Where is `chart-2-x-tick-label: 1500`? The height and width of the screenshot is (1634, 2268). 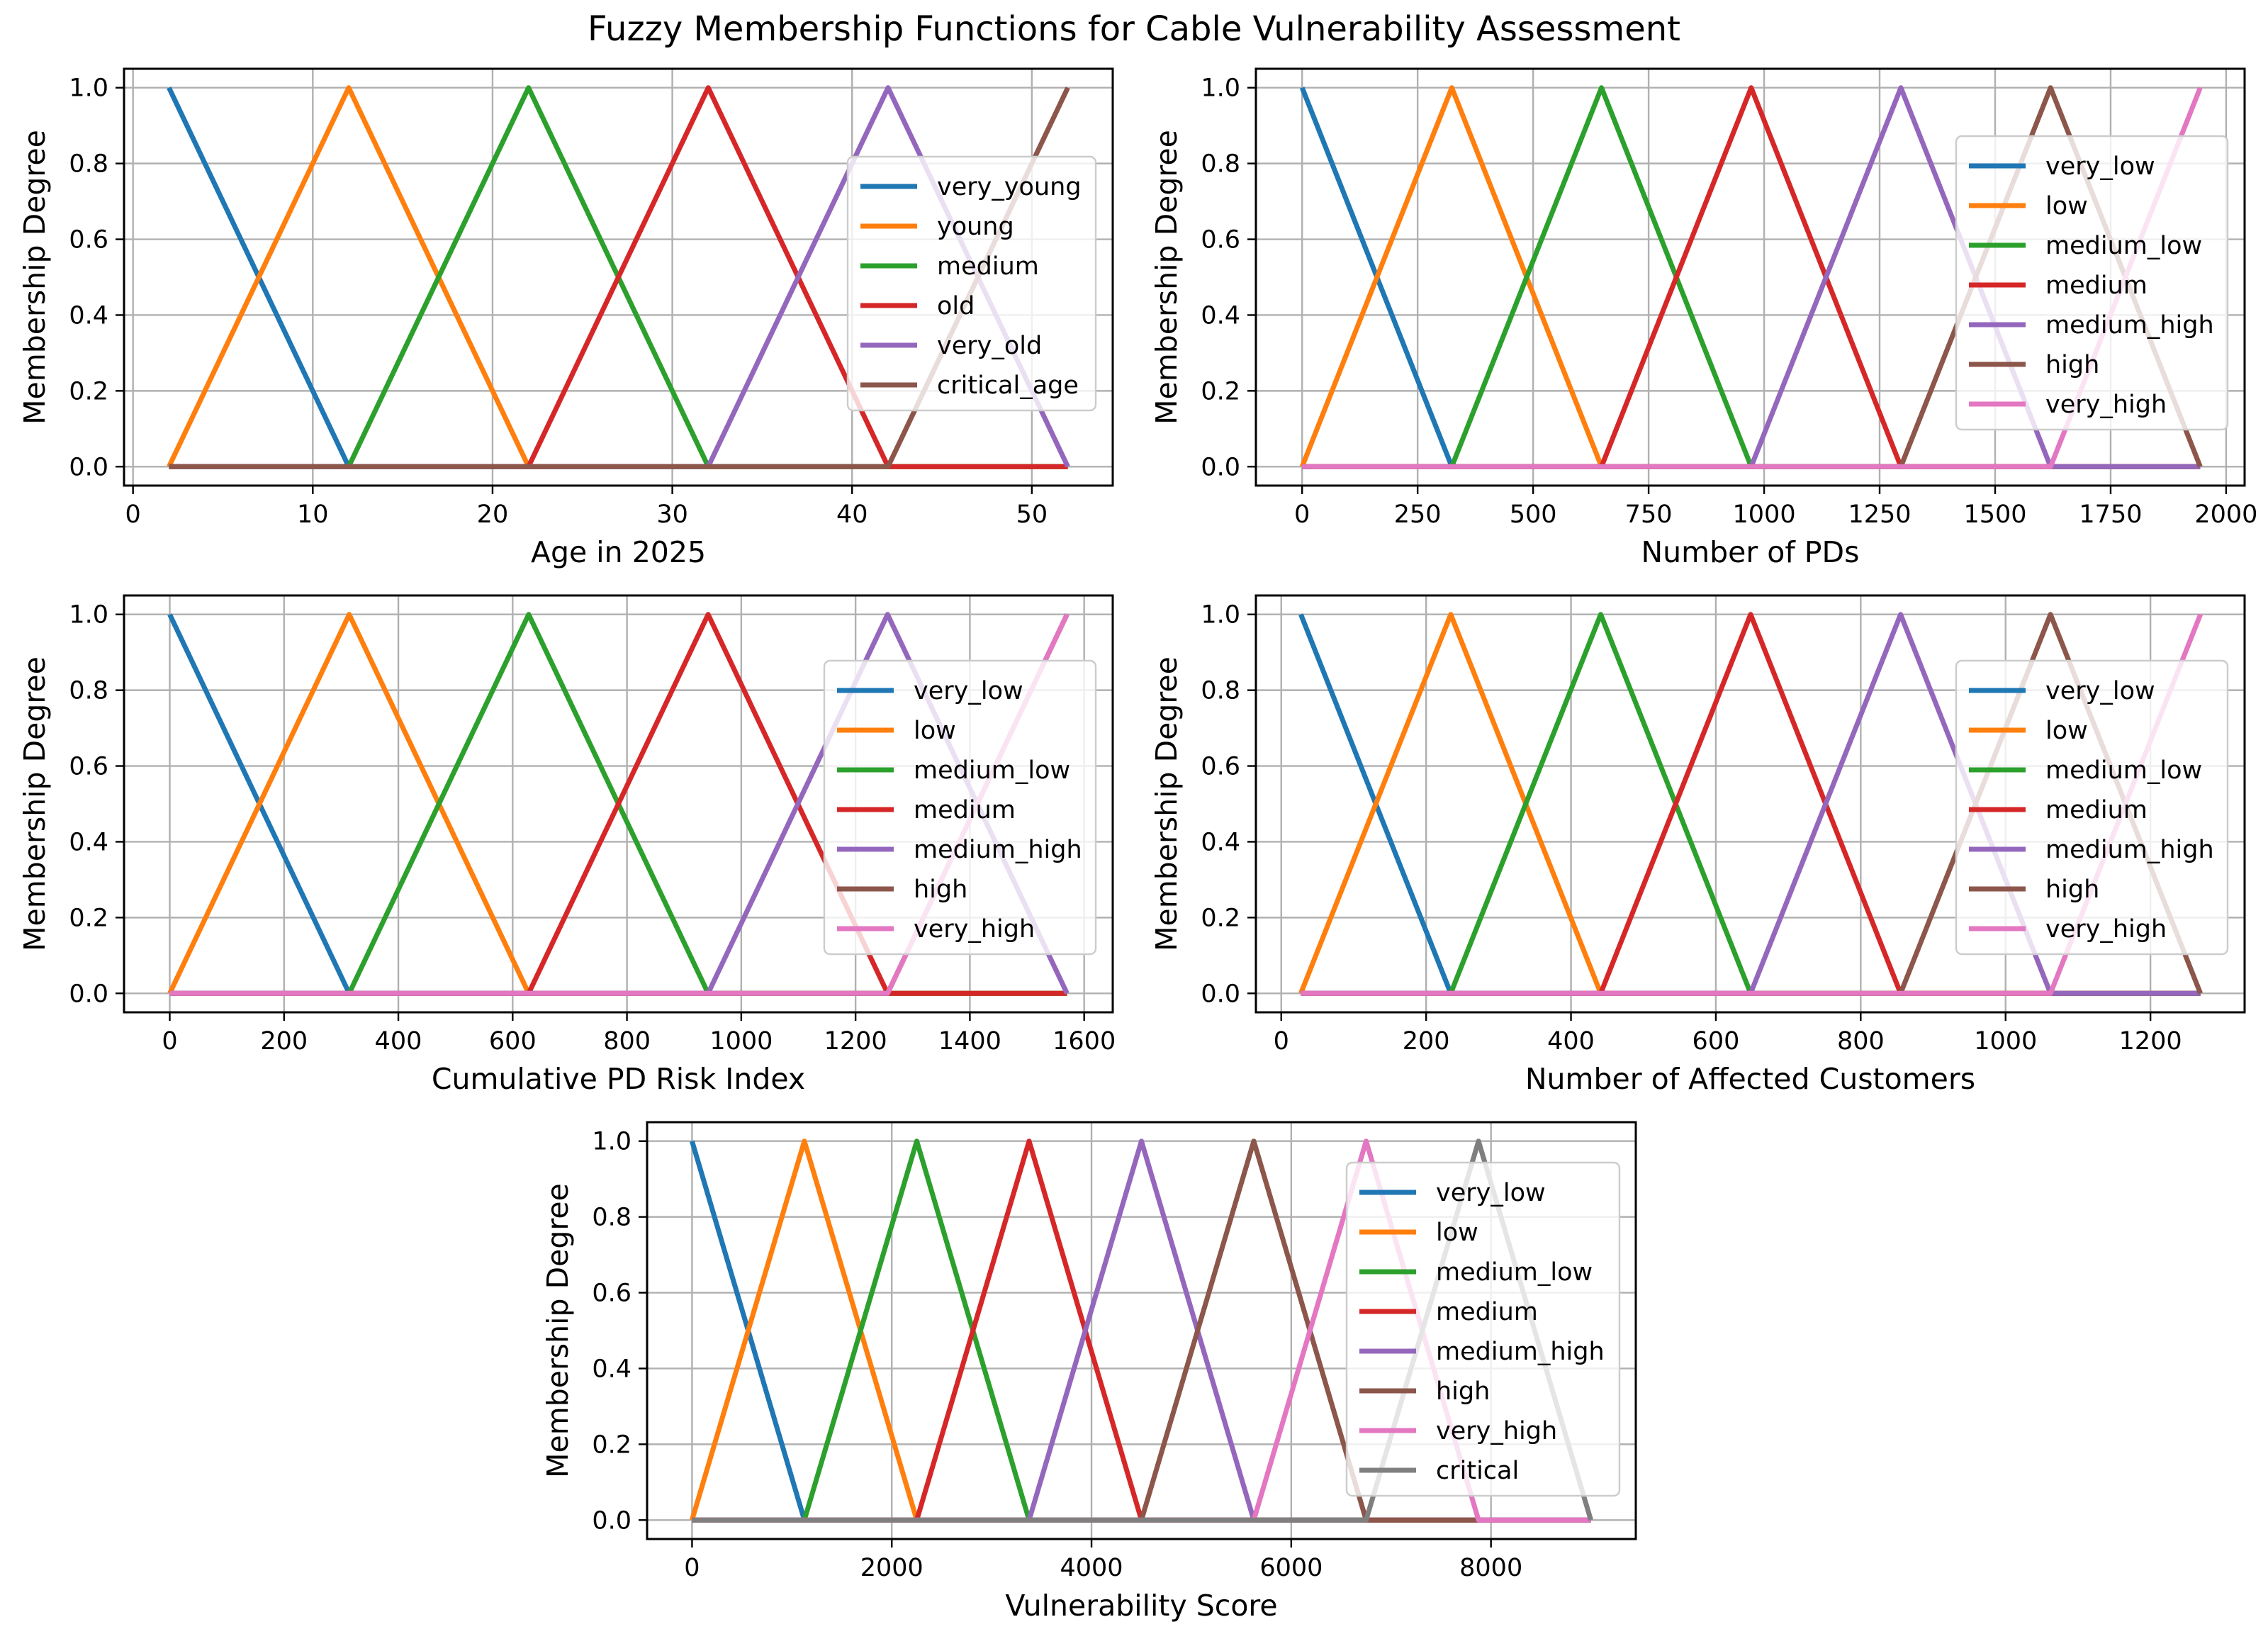 chart-2-x-tick-label: 1500 is located at coordinates (1994, 514).